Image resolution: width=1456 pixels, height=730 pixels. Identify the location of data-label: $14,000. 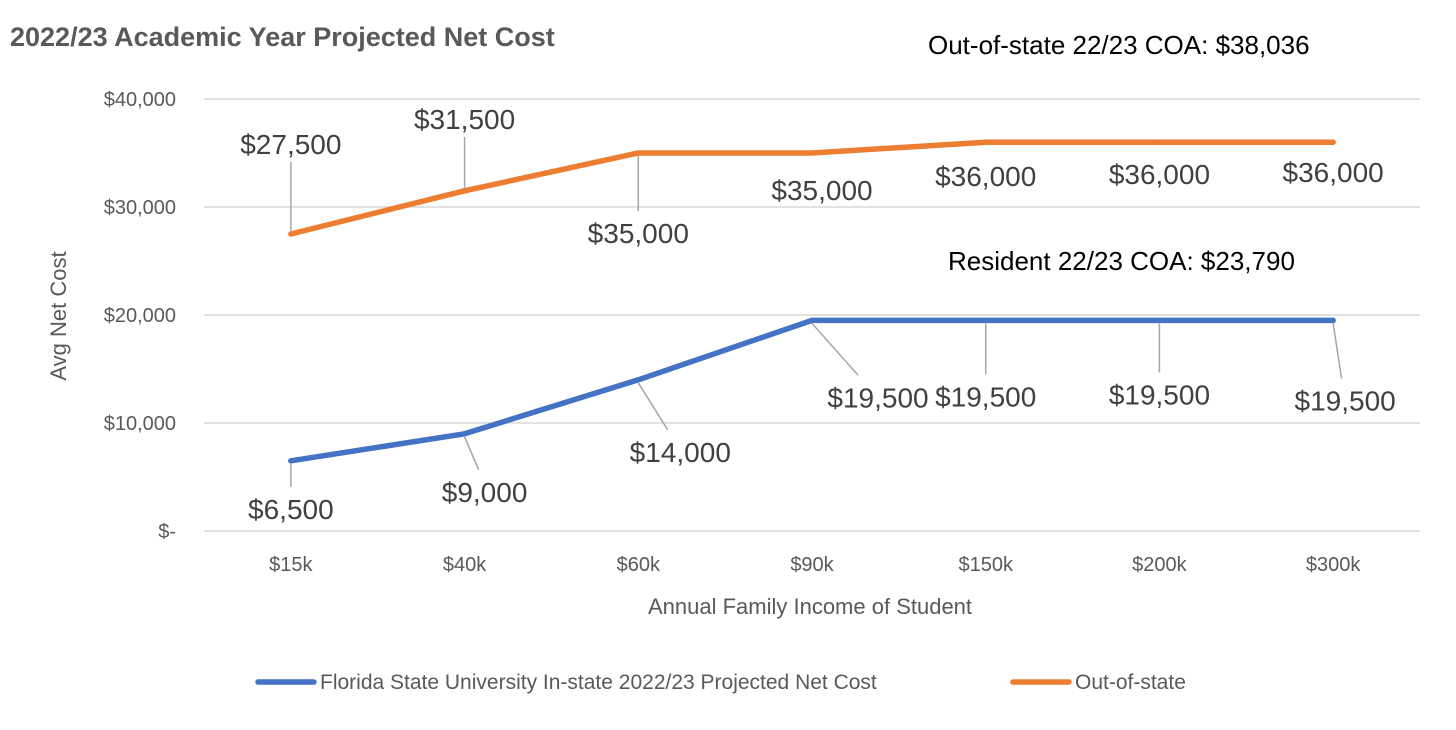
(680, 452).